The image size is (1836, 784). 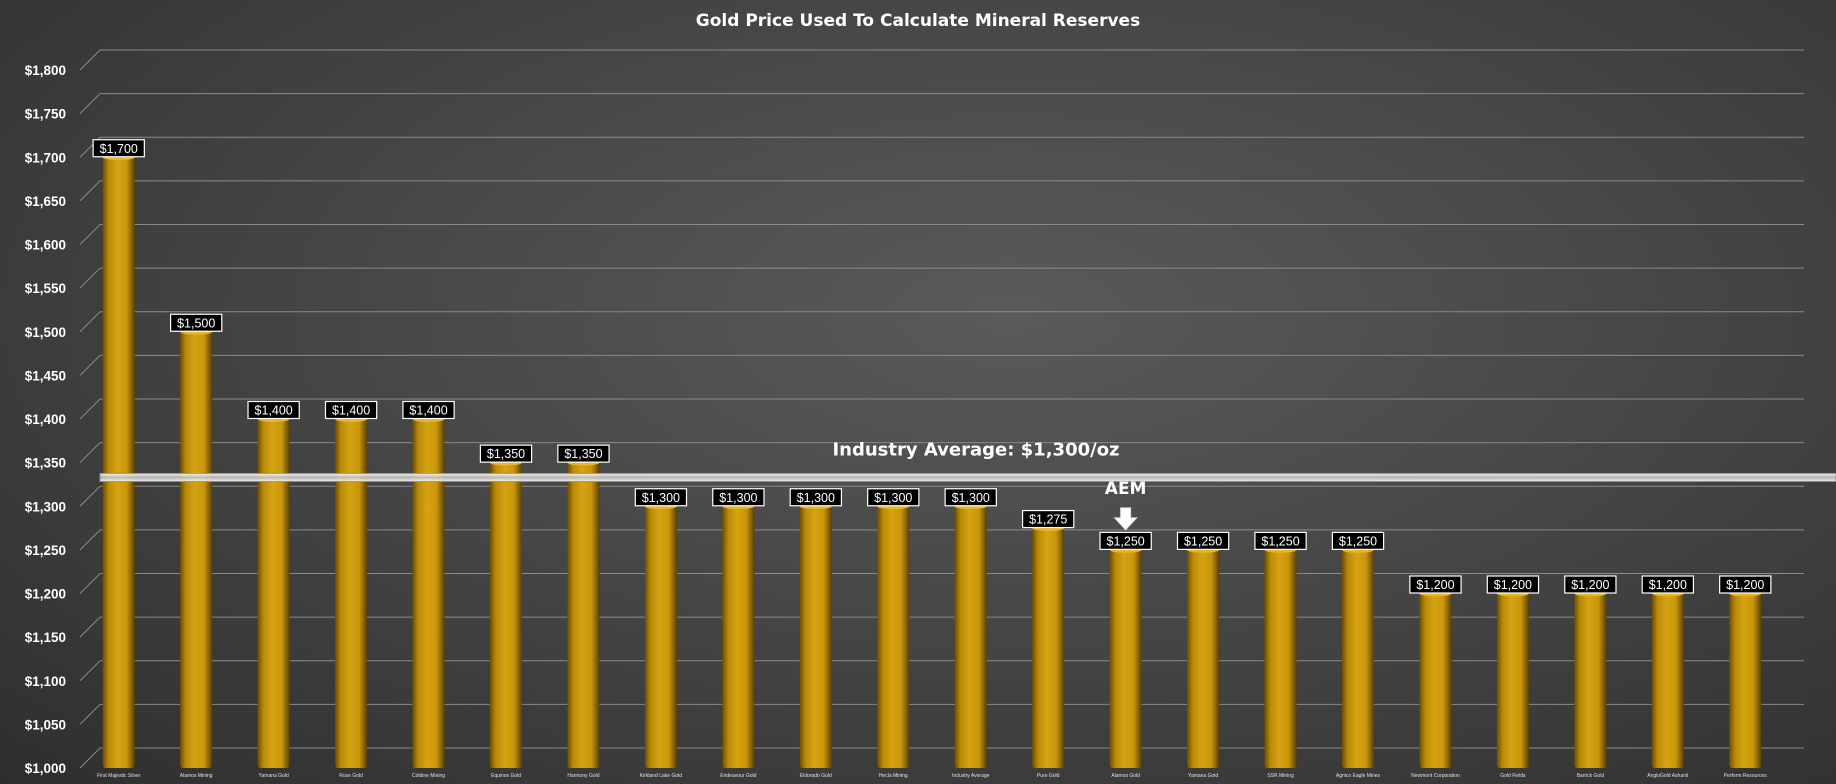 What do you see at coordinates (1048, 519) in the screenshot?
I see `data-label: $1,275` at bounding box center [1048, 519].